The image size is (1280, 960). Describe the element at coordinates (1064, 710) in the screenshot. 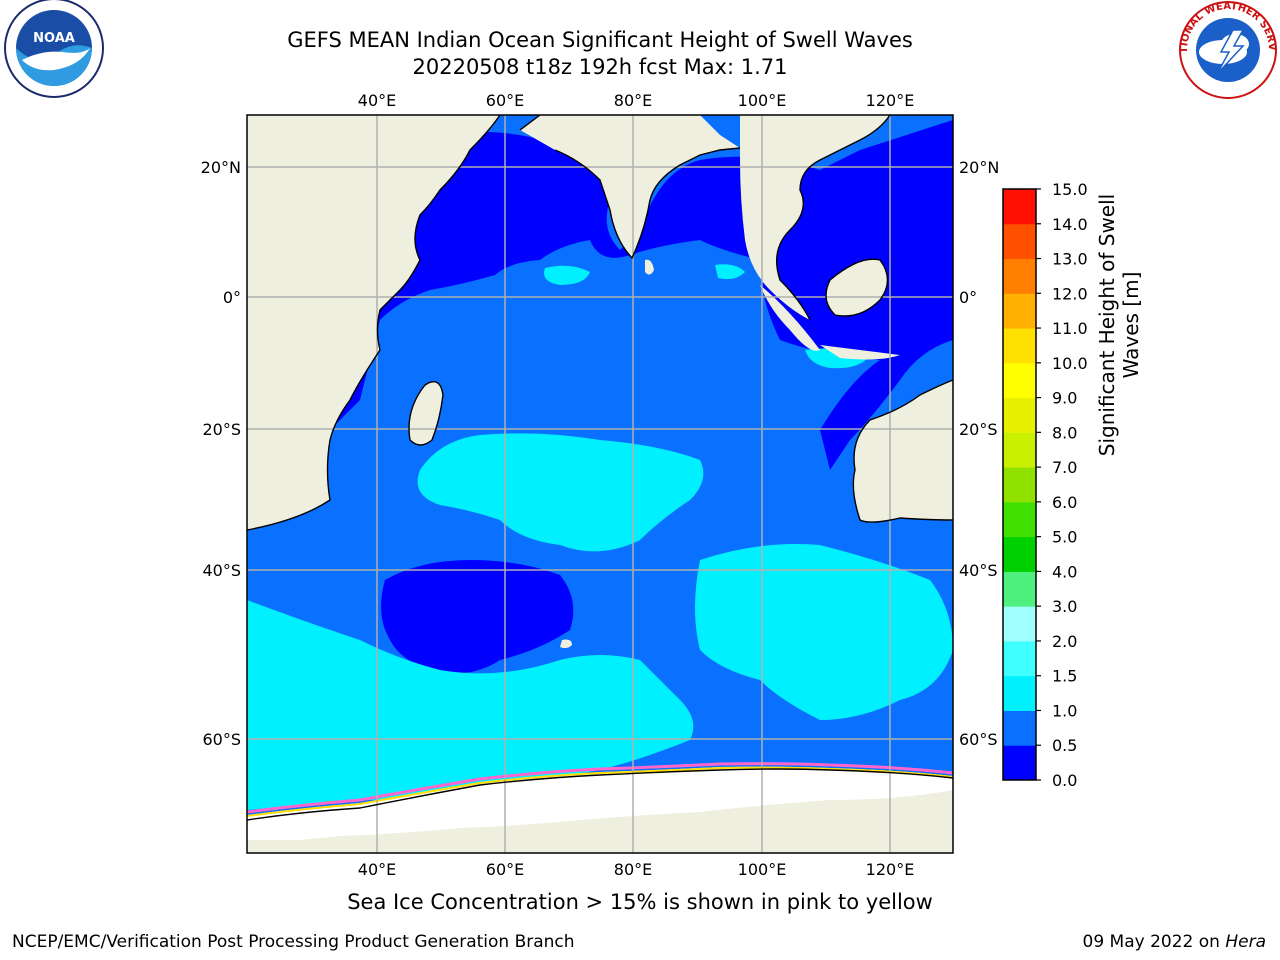

I see `colorbar-tick-label: 1.0` at that location.